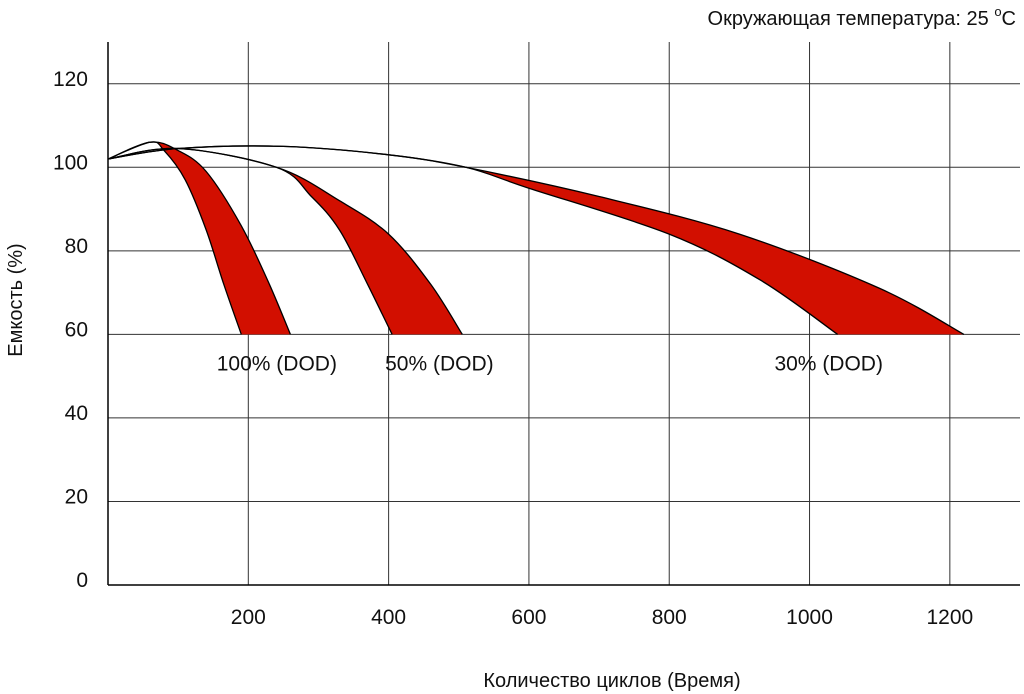 The width and height of the screenshot is (1024, 694). I want to click on temperature-annotation: Окружающая температура: 25 oC, so click(862, 17).